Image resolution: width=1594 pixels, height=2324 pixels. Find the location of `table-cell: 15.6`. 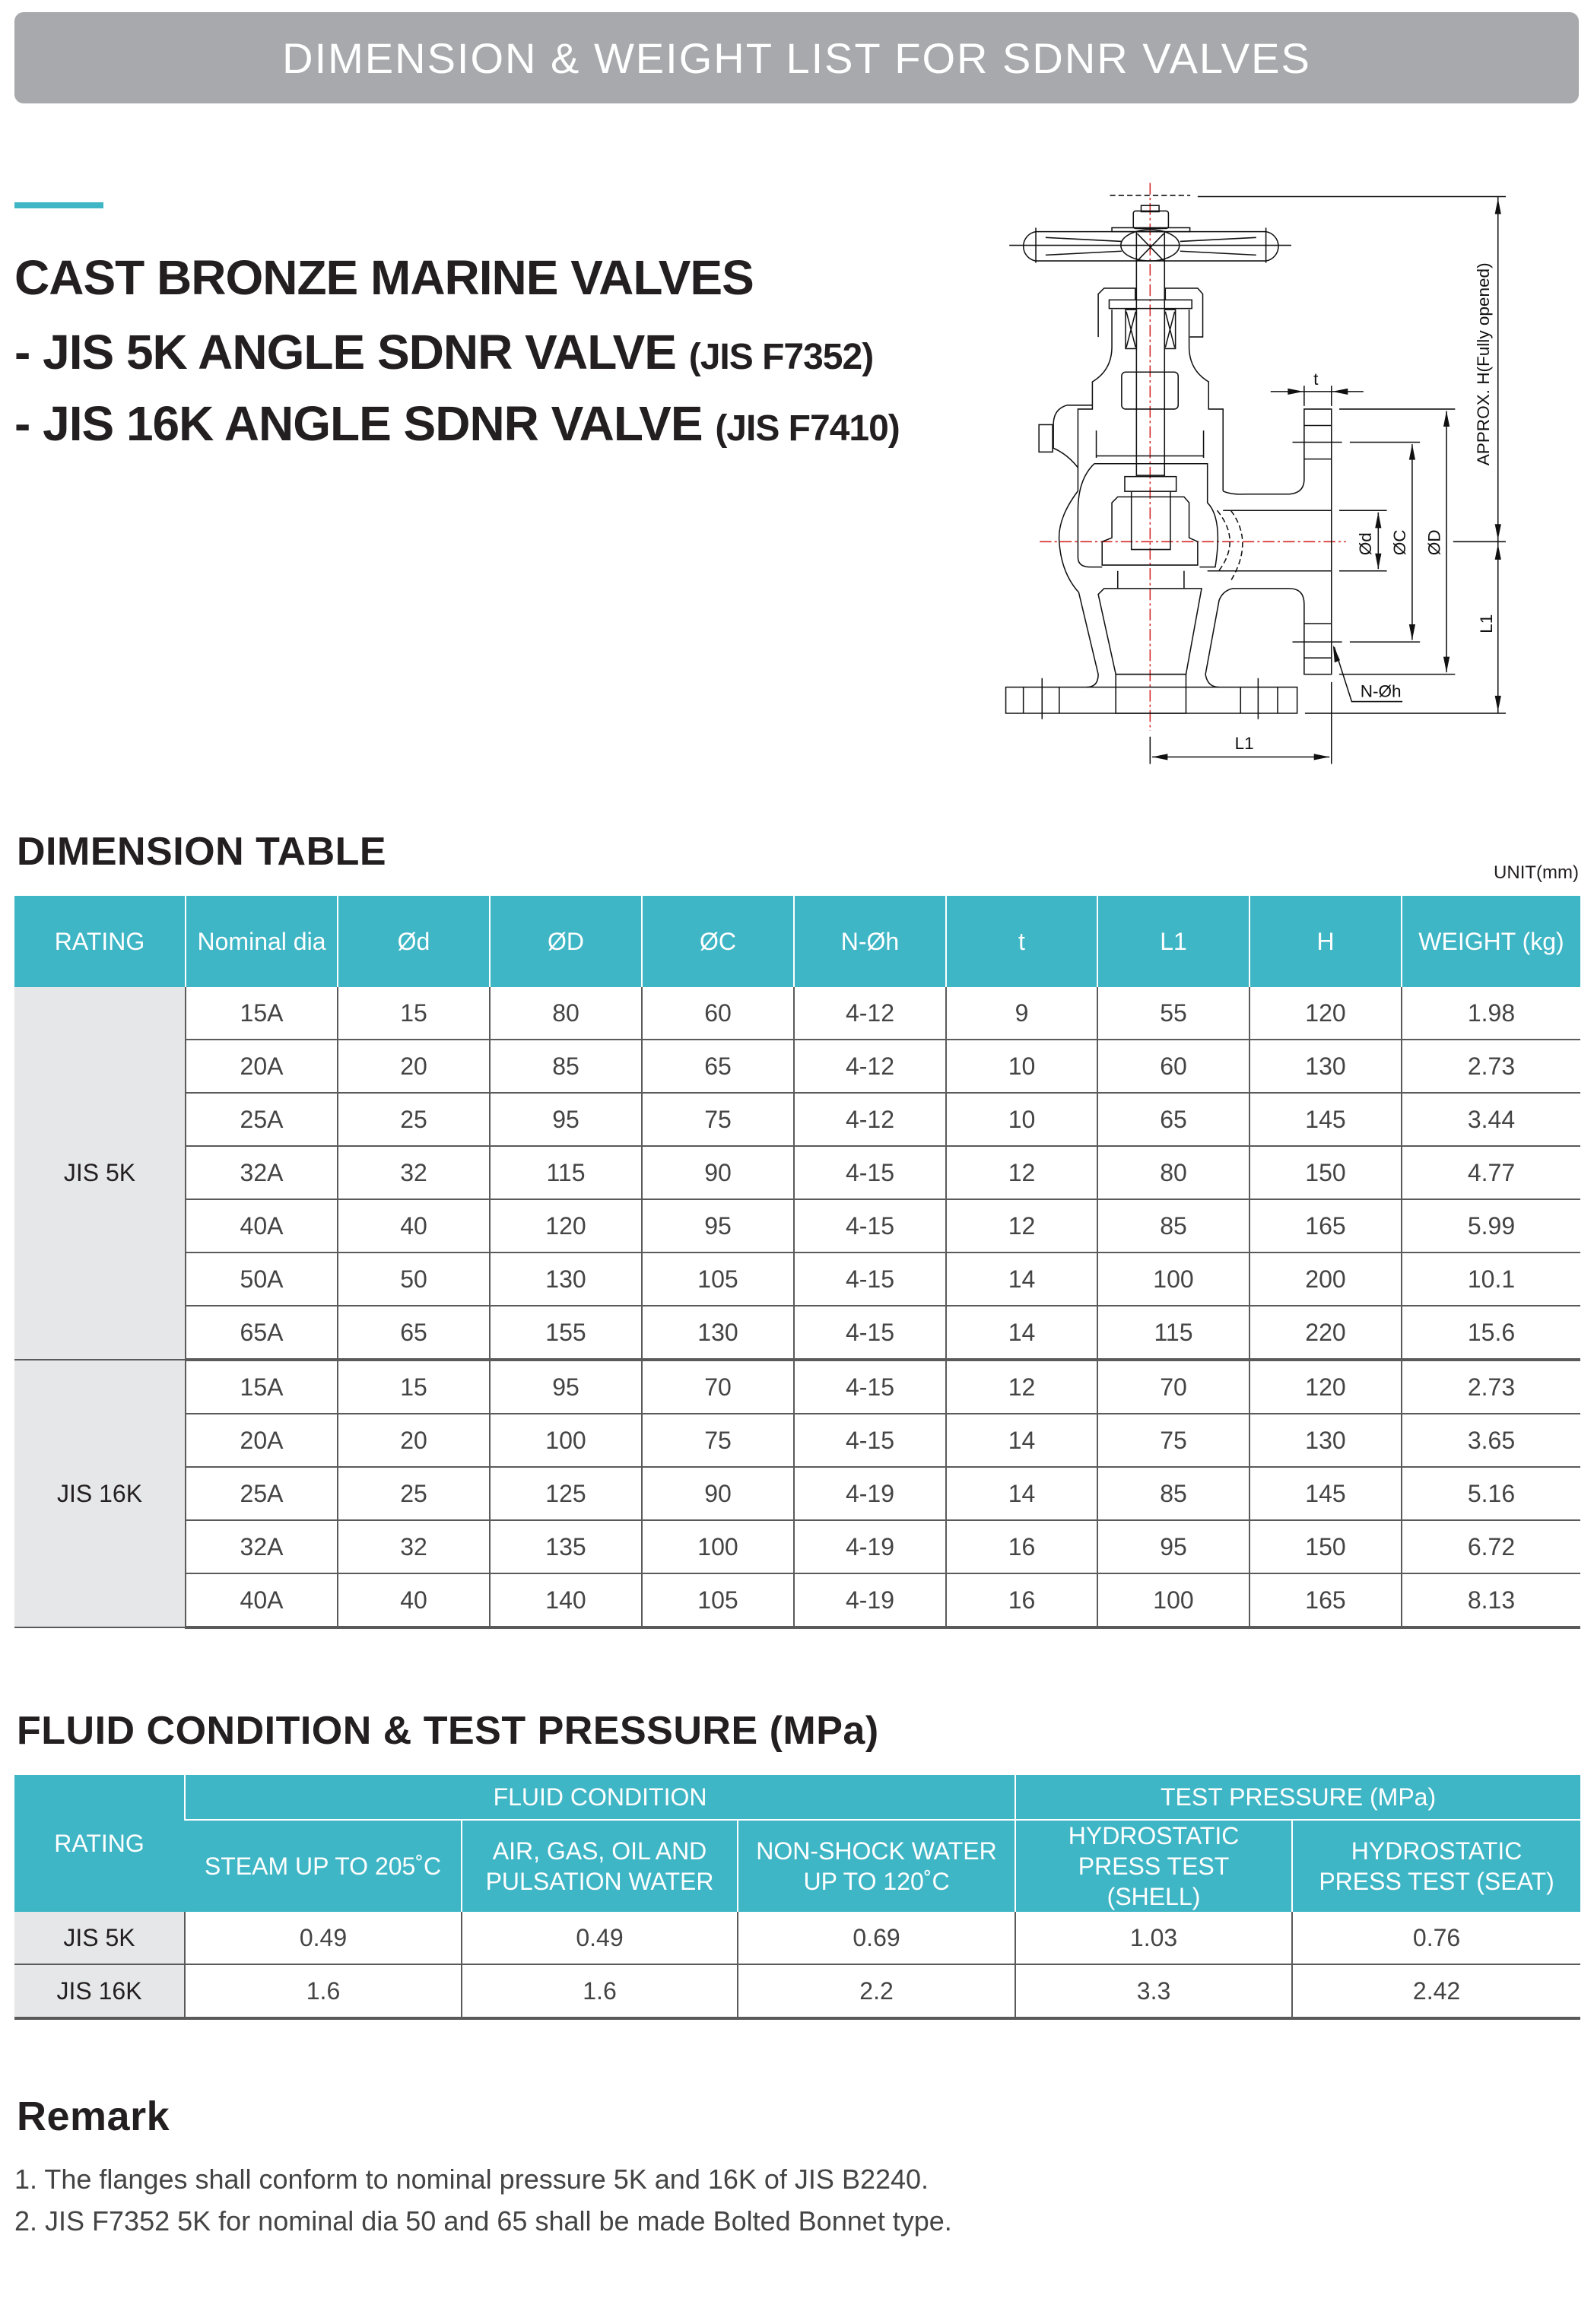

table-cell: 15.6 is located at coordinates (1490, 1333).